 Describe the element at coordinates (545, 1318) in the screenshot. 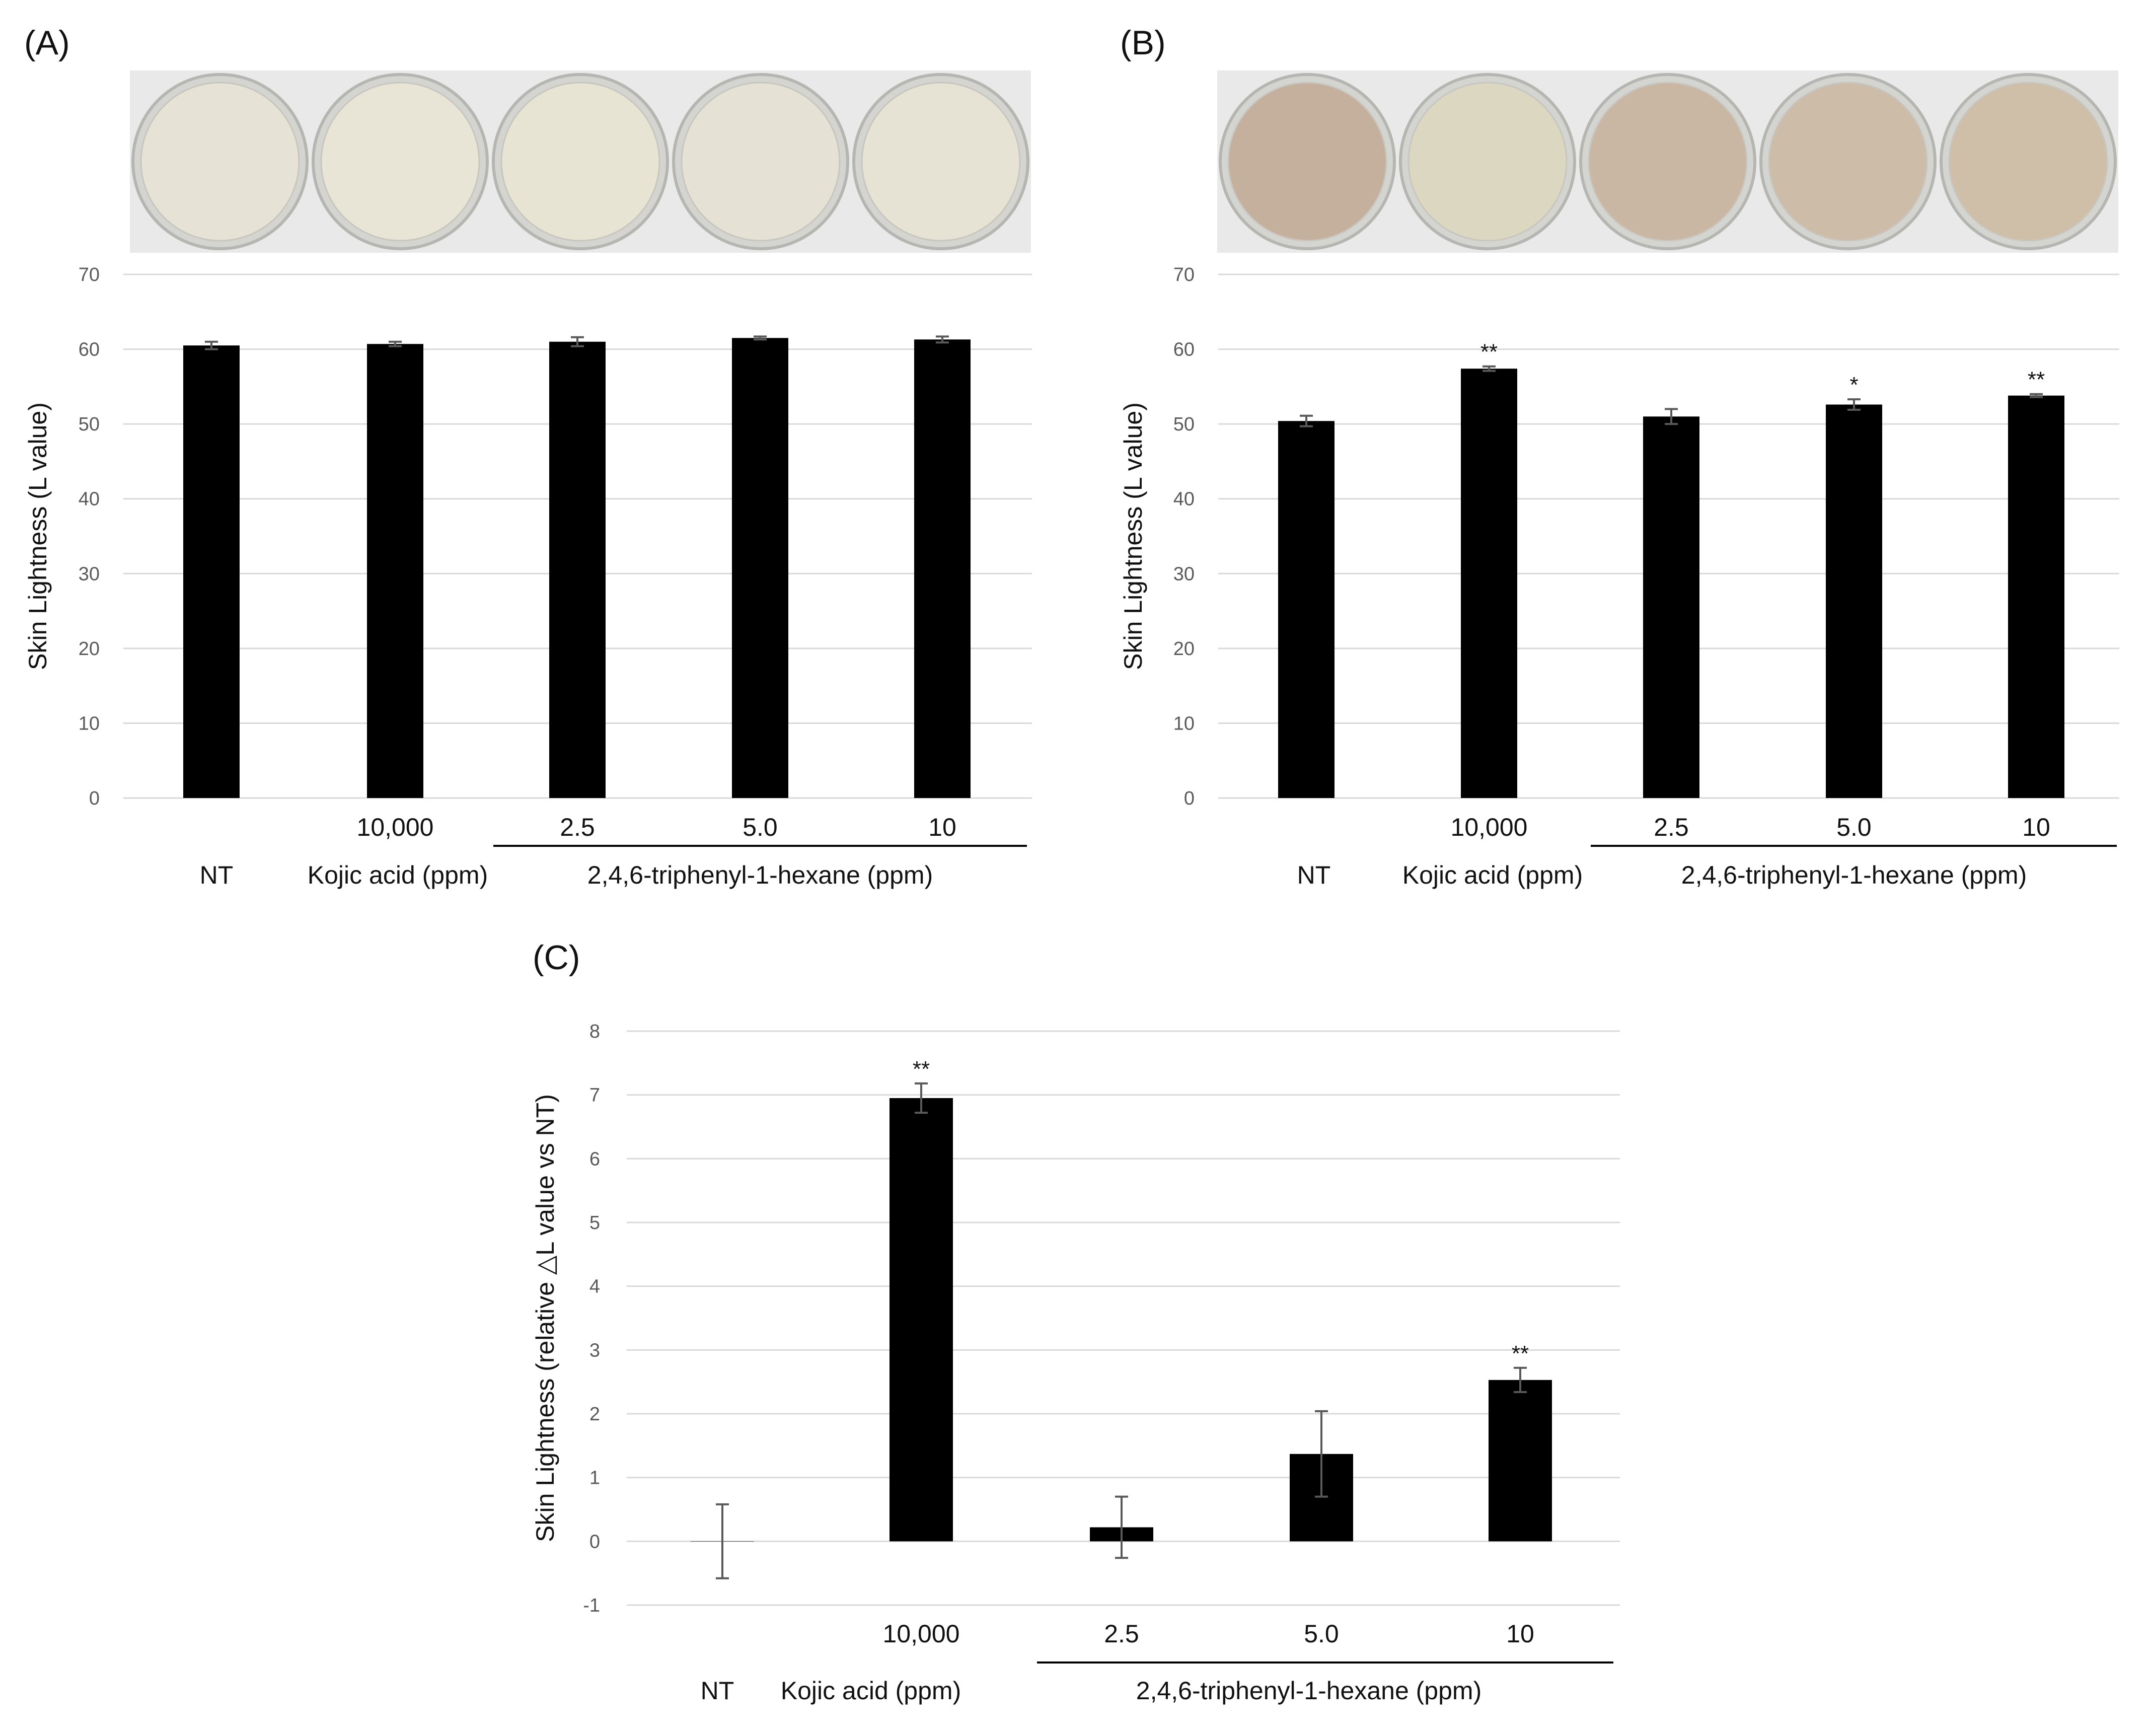

I see `y-axis-title: Skin Lightness (relative △L value vs NT)` at that location.